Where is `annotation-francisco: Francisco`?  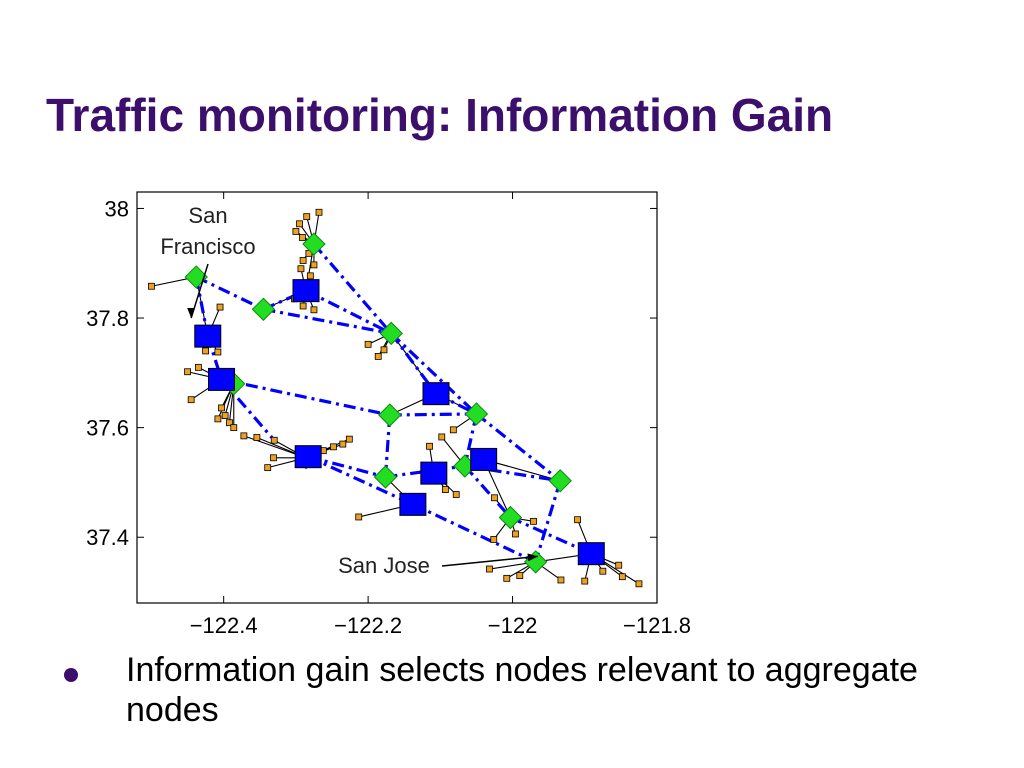
annotation-francisco: Francisco is located at coordinates (207, 246).